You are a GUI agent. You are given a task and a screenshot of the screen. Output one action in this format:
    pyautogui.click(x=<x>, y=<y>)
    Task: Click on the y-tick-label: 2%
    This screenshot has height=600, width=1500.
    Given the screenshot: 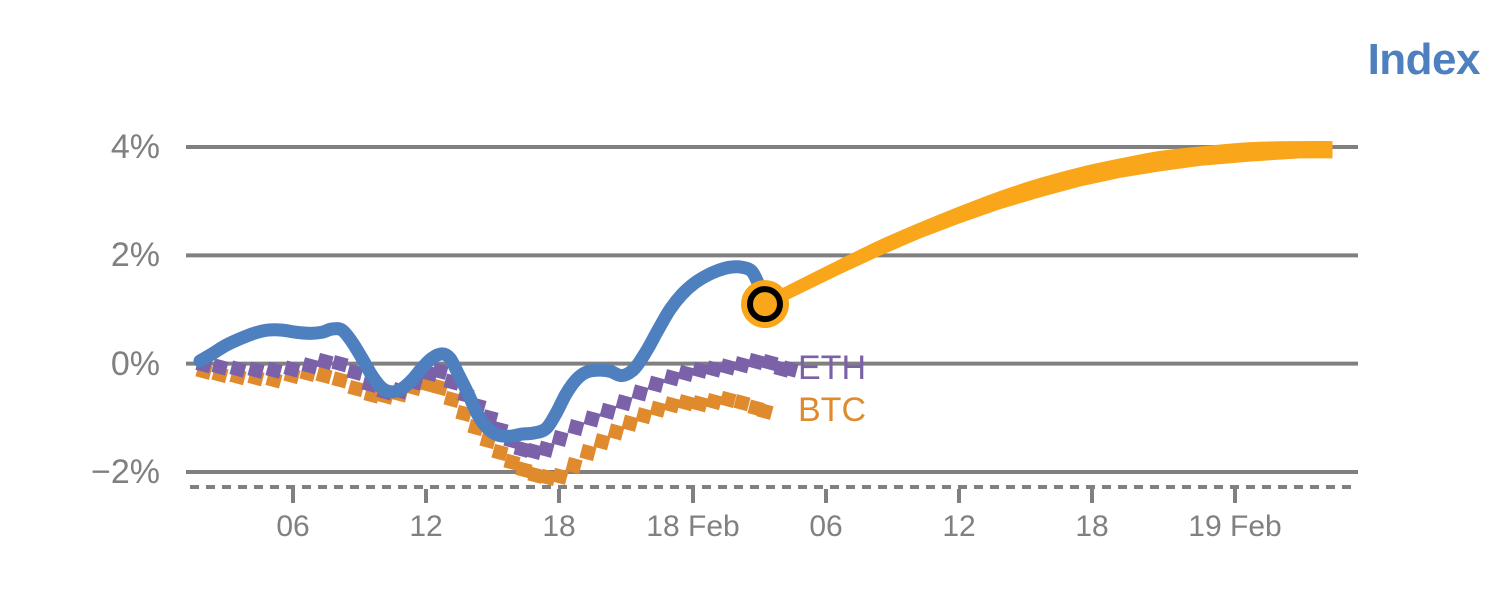 What is the action you would take?
    pyautogui.click(x=135, y=255)
    